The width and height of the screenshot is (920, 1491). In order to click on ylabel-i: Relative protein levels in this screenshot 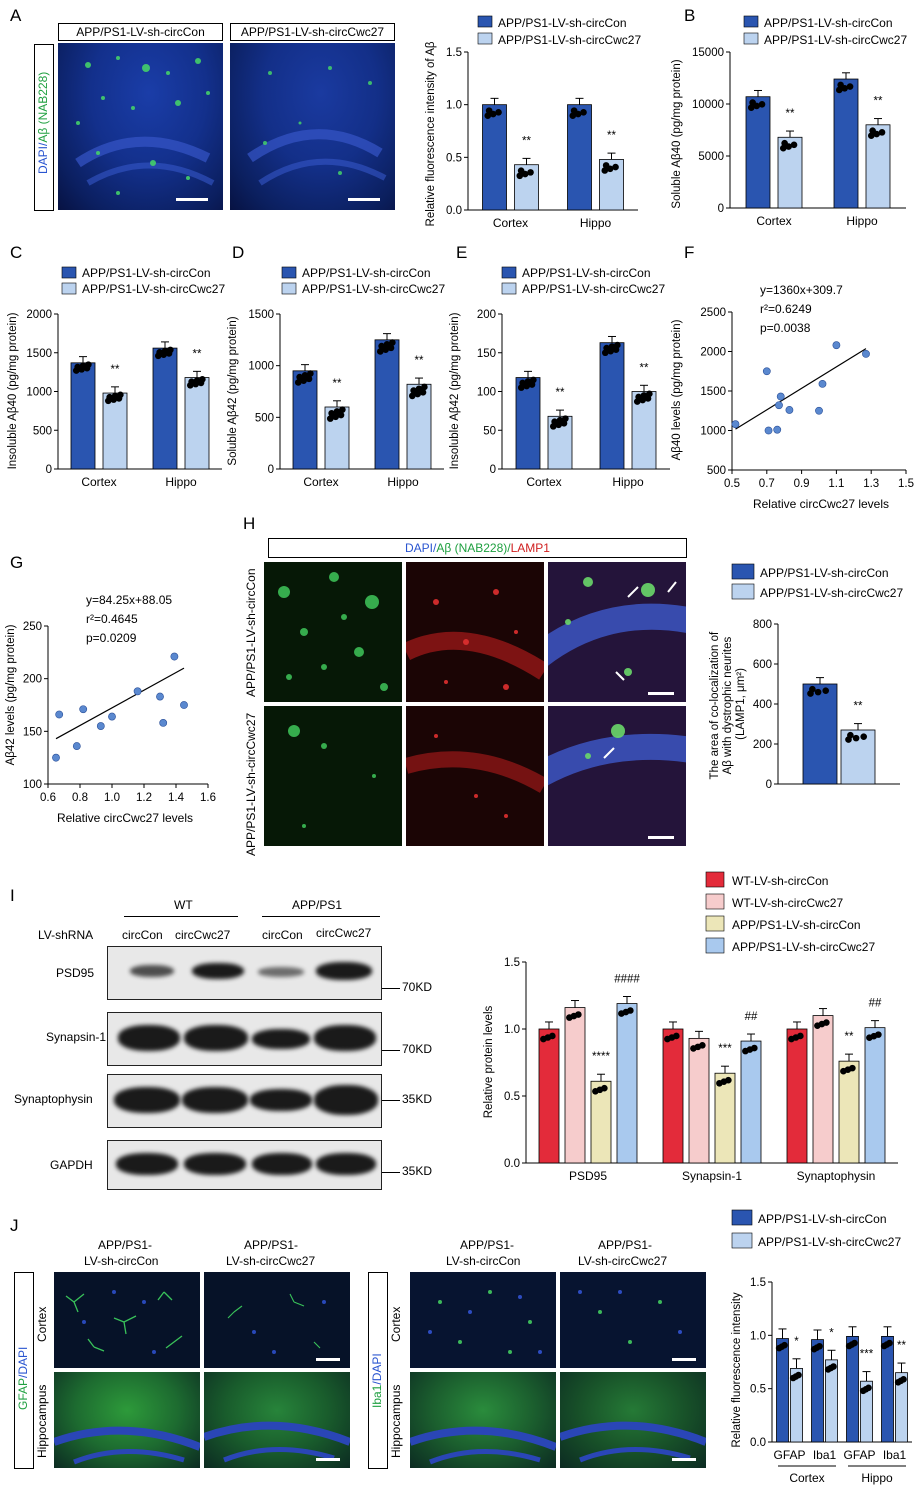, I will do `click(489, 1062)`.